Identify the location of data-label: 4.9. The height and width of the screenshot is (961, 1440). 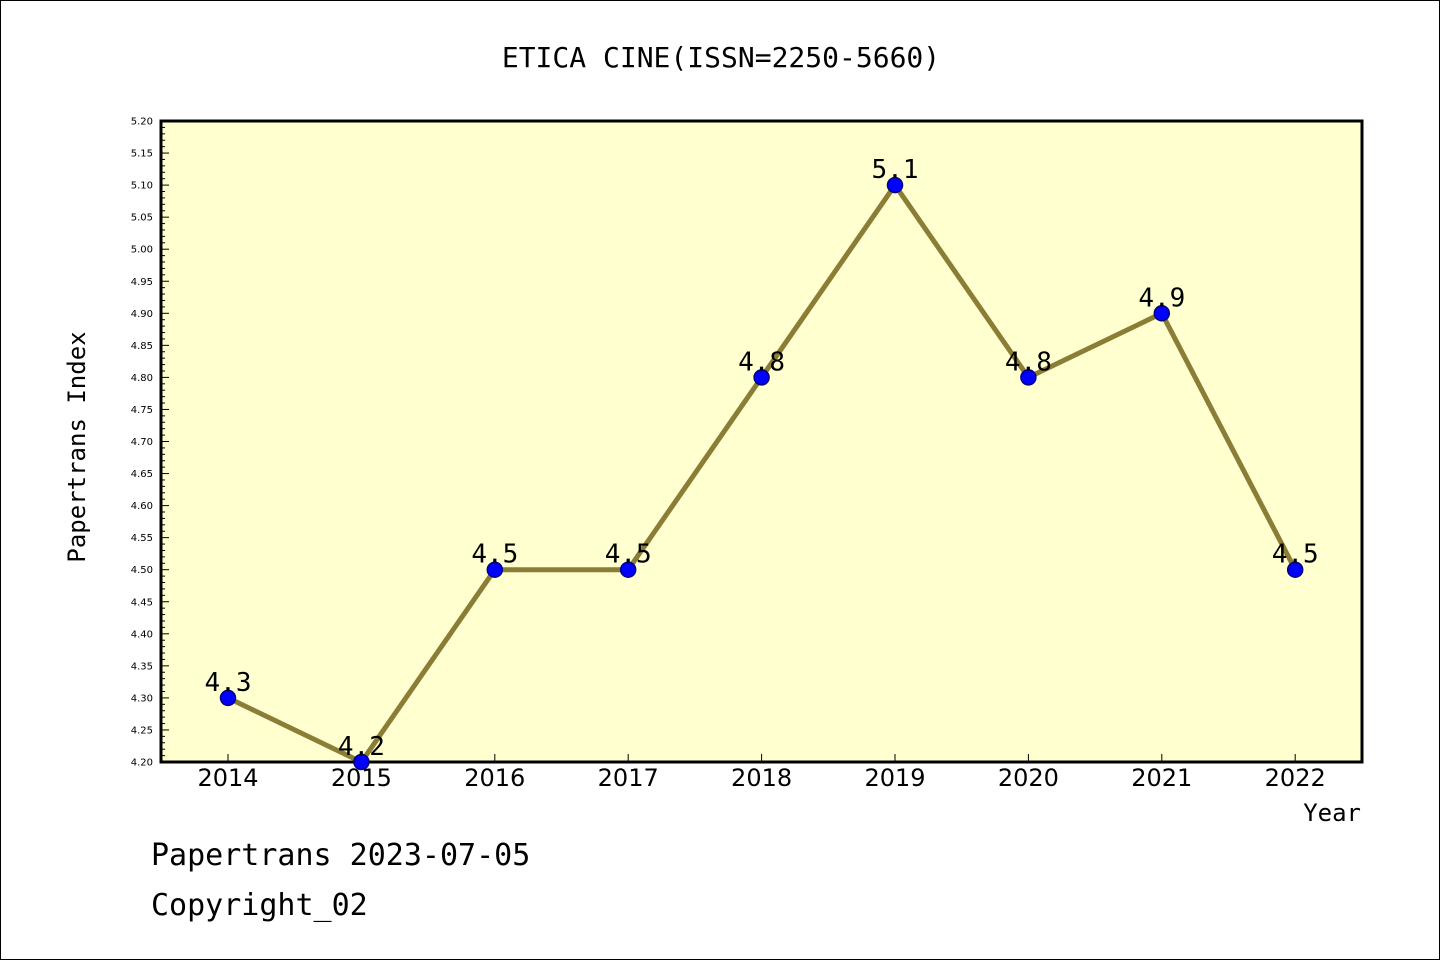
(1161, 298).